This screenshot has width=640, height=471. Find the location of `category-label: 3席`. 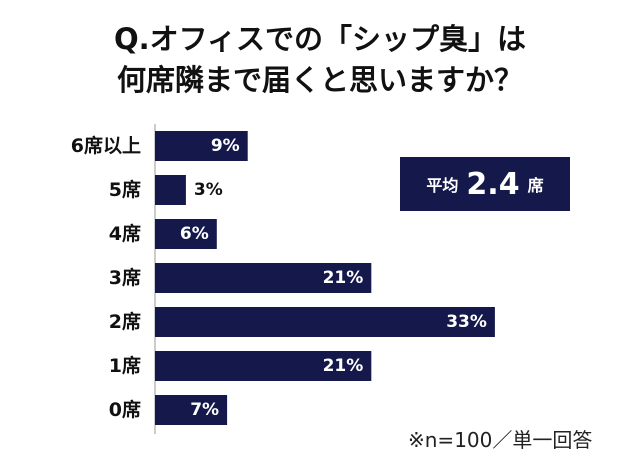

category-label: 3席 is located at coordinates (125, 277).